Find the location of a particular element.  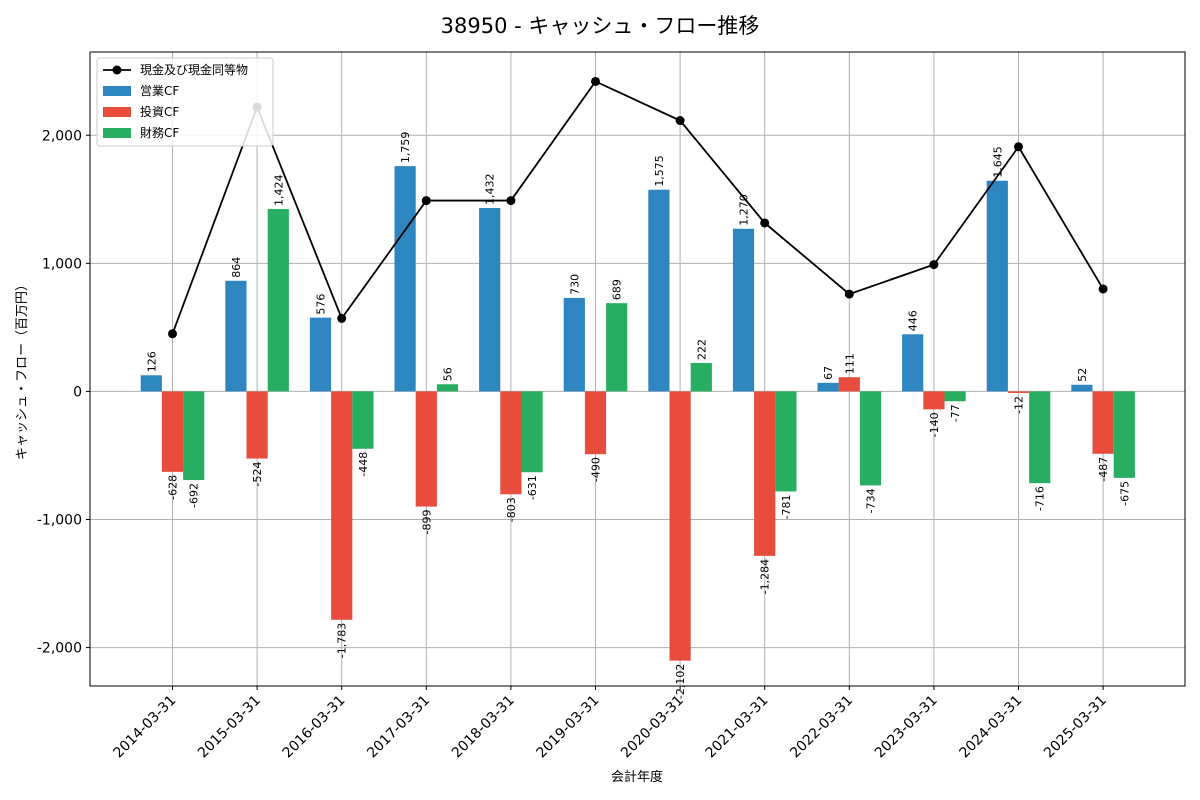

bar-value-label: 222 is located at coordinates (701, 349).